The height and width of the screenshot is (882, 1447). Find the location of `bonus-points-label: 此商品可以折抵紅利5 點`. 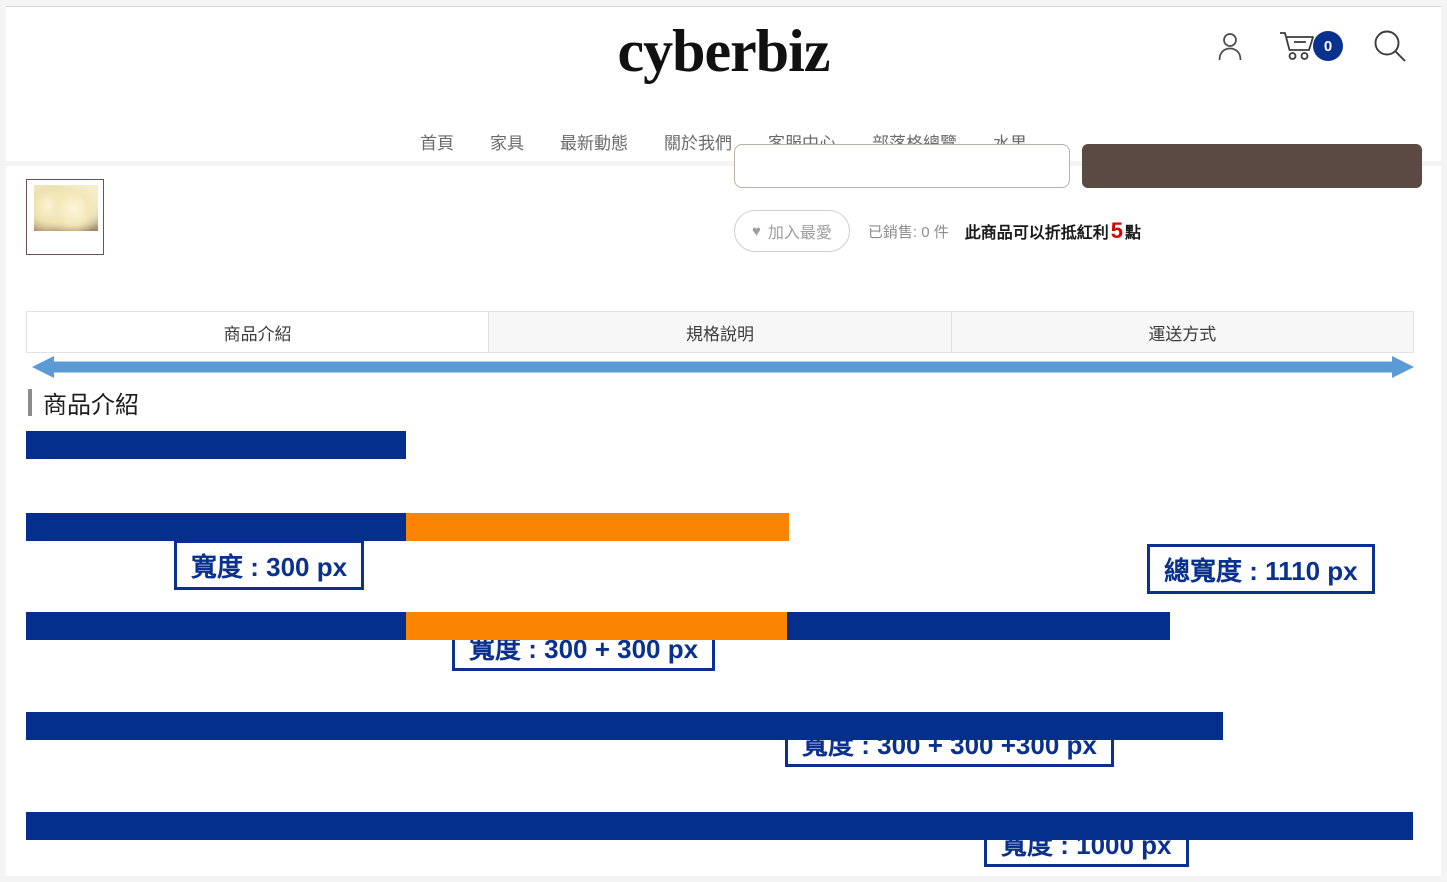

bonus-points-label: 此商品可以折抵紅利5 點 is located at coordinates (1053, 231).